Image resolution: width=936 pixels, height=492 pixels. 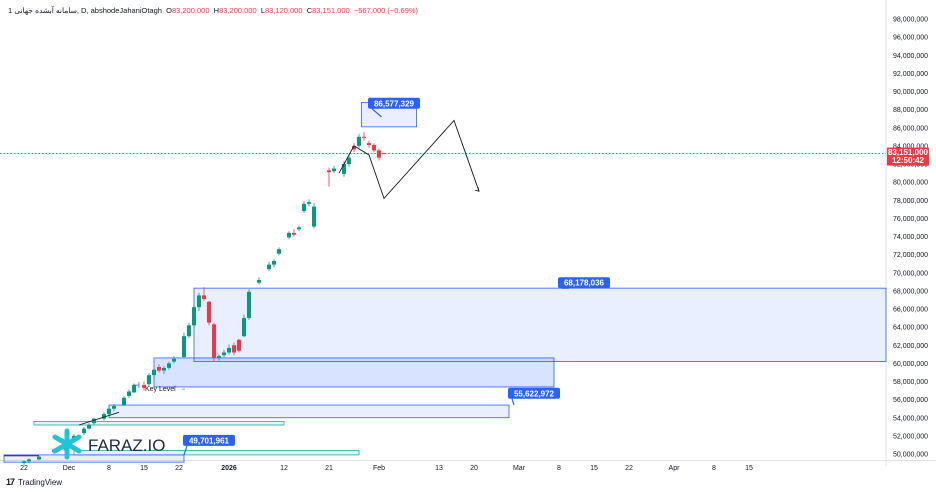 What do you see at coordinates (910, 436) in the screenshot?
I see `y-tick-label: 52,000,000` at bounding box center [910, 436].